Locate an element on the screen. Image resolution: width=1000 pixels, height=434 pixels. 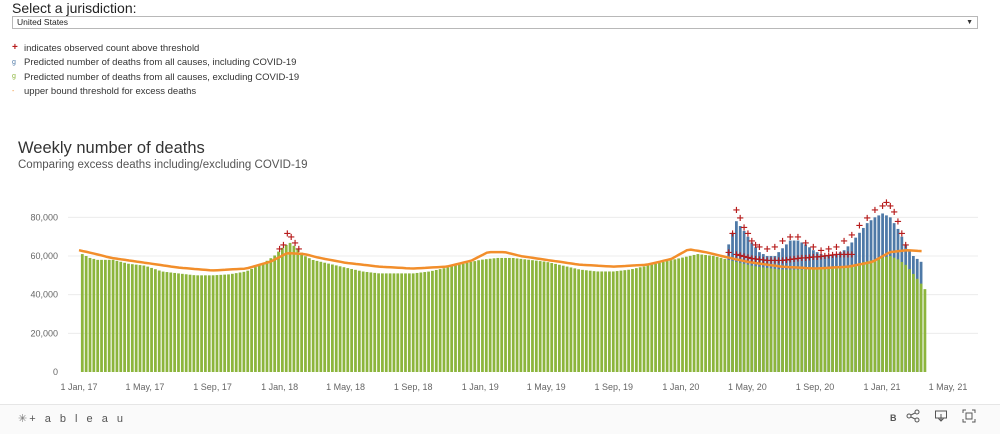
legend-label: indicates observed count above threshold is located at coordinates (112, 48).